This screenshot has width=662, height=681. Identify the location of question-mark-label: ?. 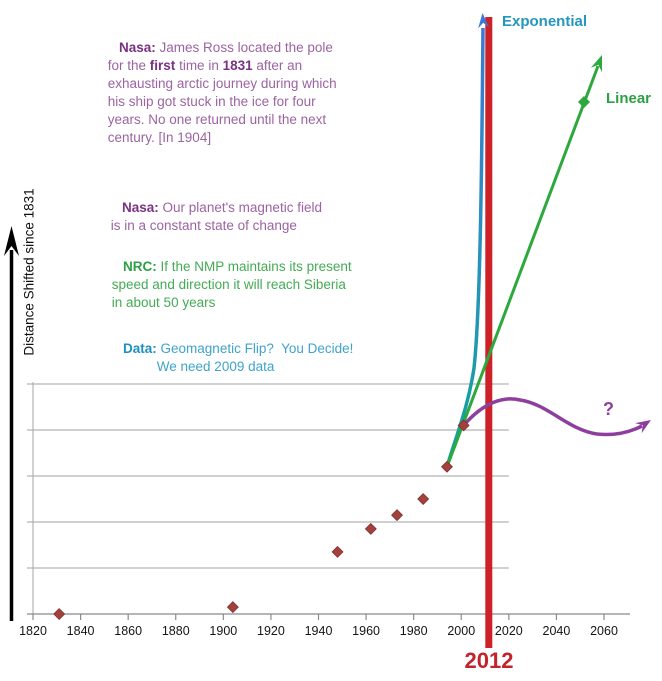
(608, 409).